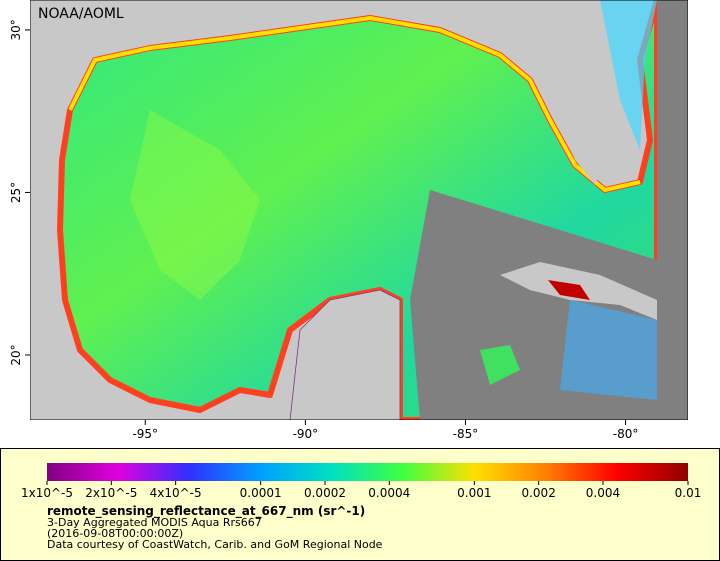 This screenshot has height=561, width=720. I want to click on legend-line: (2016-09-08T00:00:00Z), so click(115, 533).